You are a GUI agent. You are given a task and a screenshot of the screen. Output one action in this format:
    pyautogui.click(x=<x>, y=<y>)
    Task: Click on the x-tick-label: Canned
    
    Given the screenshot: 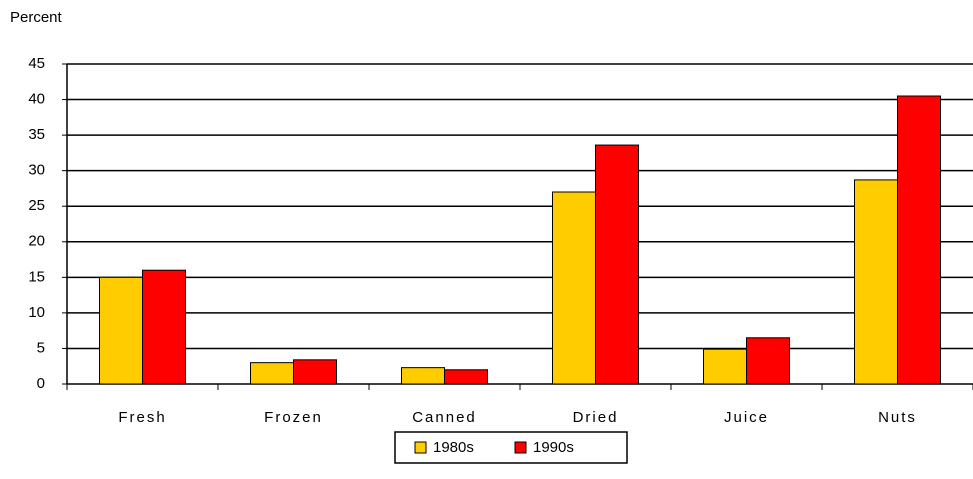 What is the action you would take?
    pyautogui.click(x=444, y=417)
    